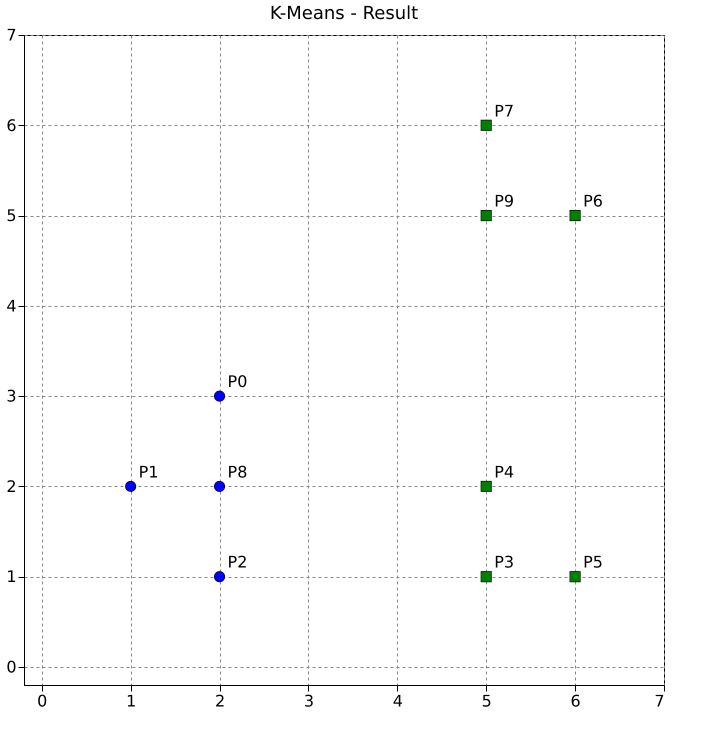 The image size is (709, 750). Describe the element at coordinates (11, 35) in the screenshot. I see `y-tick-label: 7` at that location.